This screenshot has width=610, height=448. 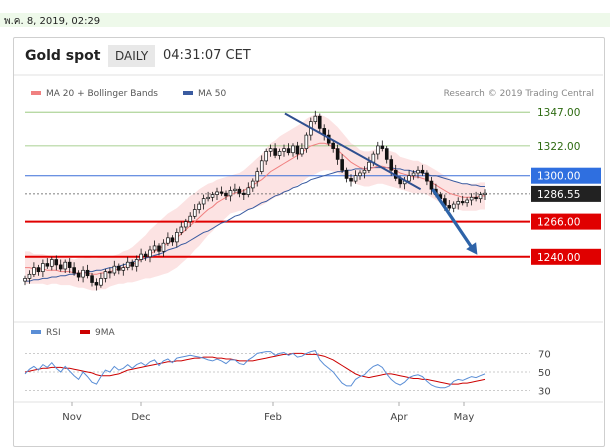 What do you see at coordinates (453, 219) in the screenshot?
I see `projection-arrow-shaft` at bounding box center [453, 219].